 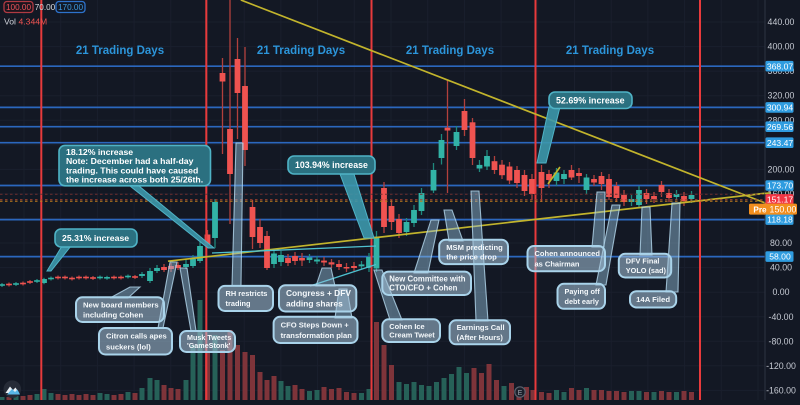 What do you see at coordinates (780, 292) in the screenshot?
I see `svg-text: 0.00` at bounding box center [780, 292].